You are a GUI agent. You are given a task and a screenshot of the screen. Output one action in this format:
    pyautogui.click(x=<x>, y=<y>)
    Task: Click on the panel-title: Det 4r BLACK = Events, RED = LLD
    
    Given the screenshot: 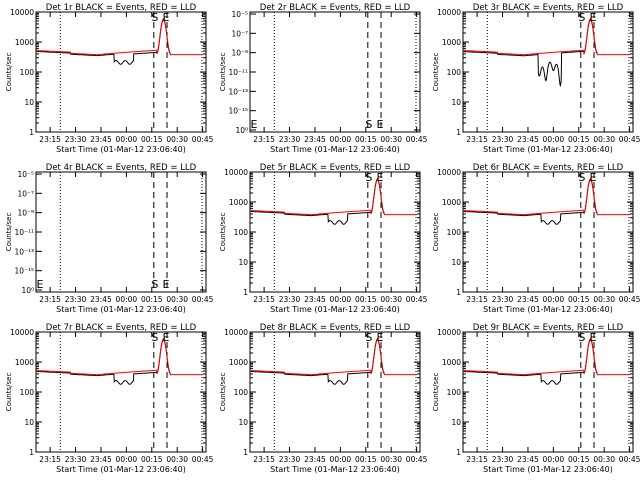 What is the action you would take?
    pyautogui.click(x=121, y=168)
    